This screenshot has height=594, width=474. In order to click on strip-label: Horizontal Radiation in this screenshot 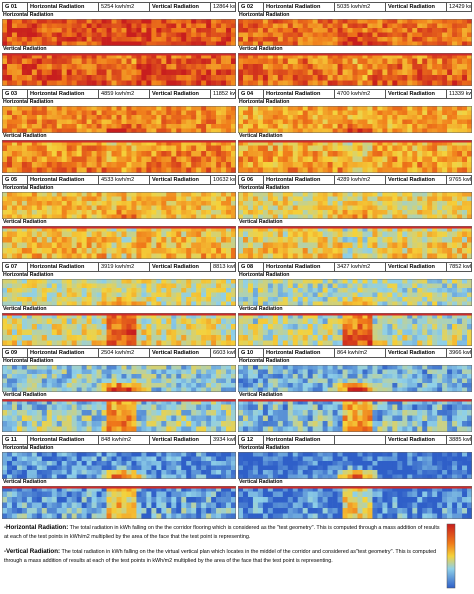, I will do `click(28, 188)`.